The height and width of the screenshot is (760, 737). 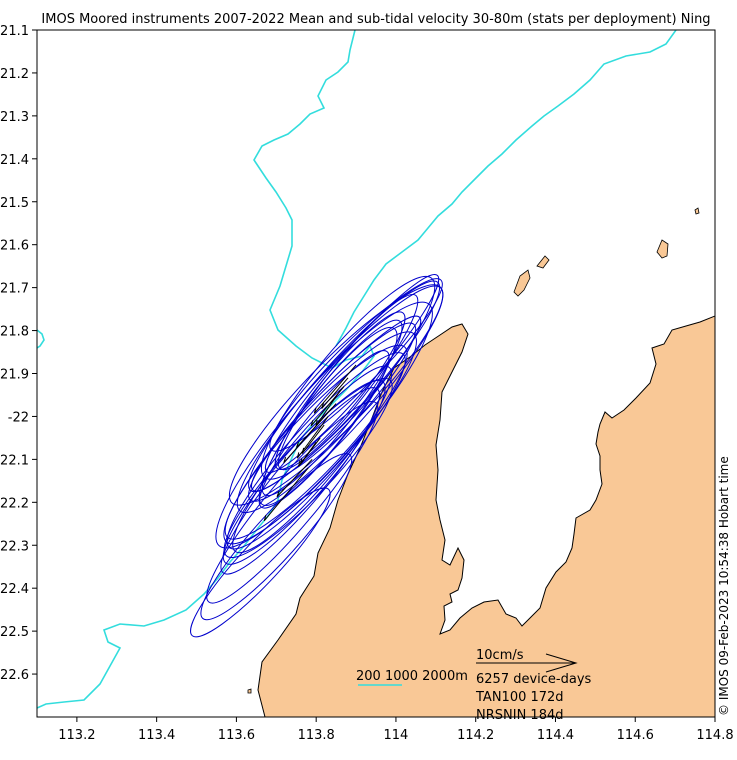 I want to click on x-tick-label: 113.2, so click(x=76, y=735).